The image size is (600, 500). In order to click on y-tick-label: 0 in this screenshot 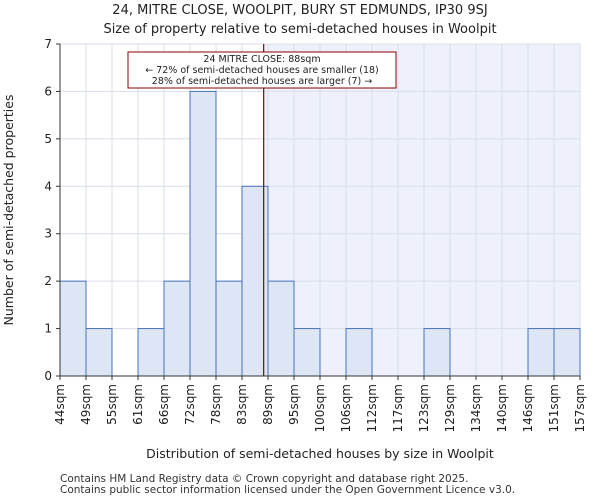, I will do `click(48, 376)`.